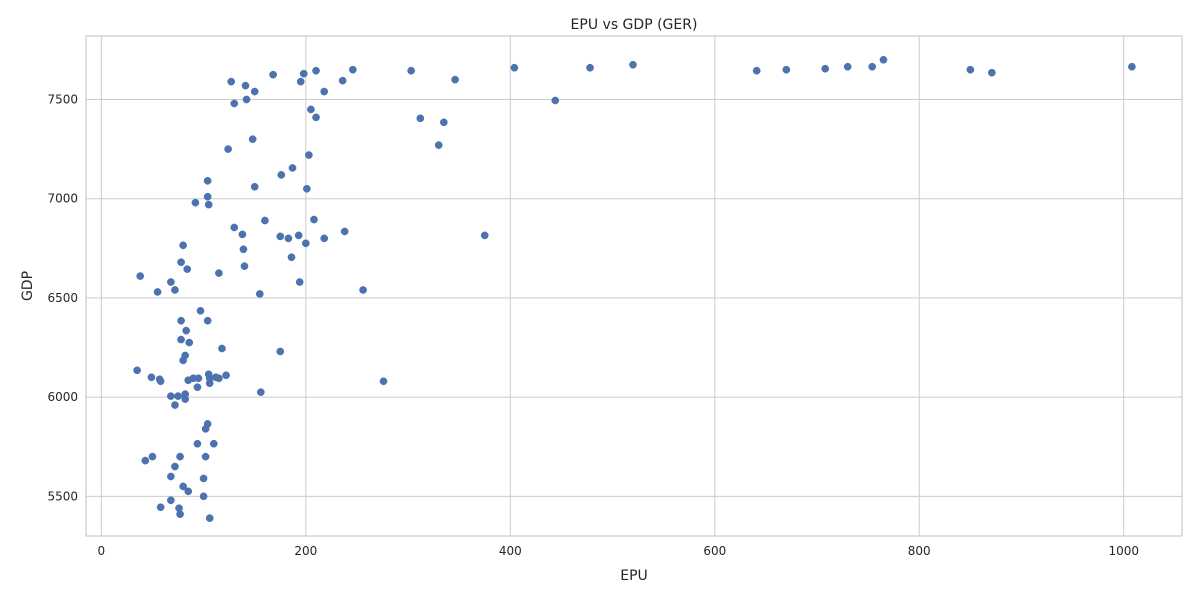 The image size is (1200, 600). What do you see at coordinates (62, 397) in the screenshot?
I see `y-tick-label: 6000` at bounding box center [62, 397].